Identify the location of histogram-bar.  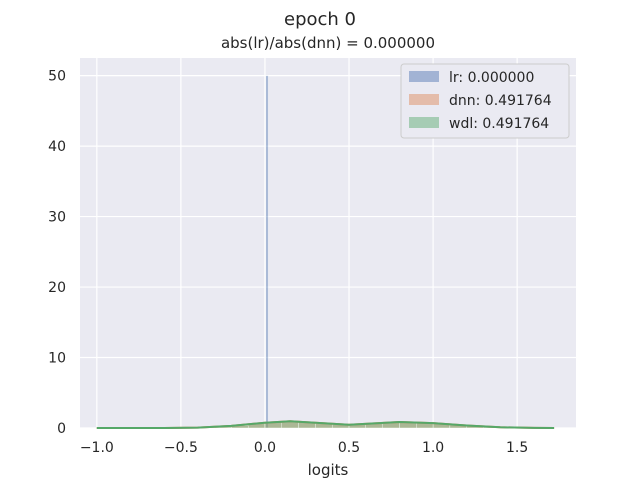
(267, 252).